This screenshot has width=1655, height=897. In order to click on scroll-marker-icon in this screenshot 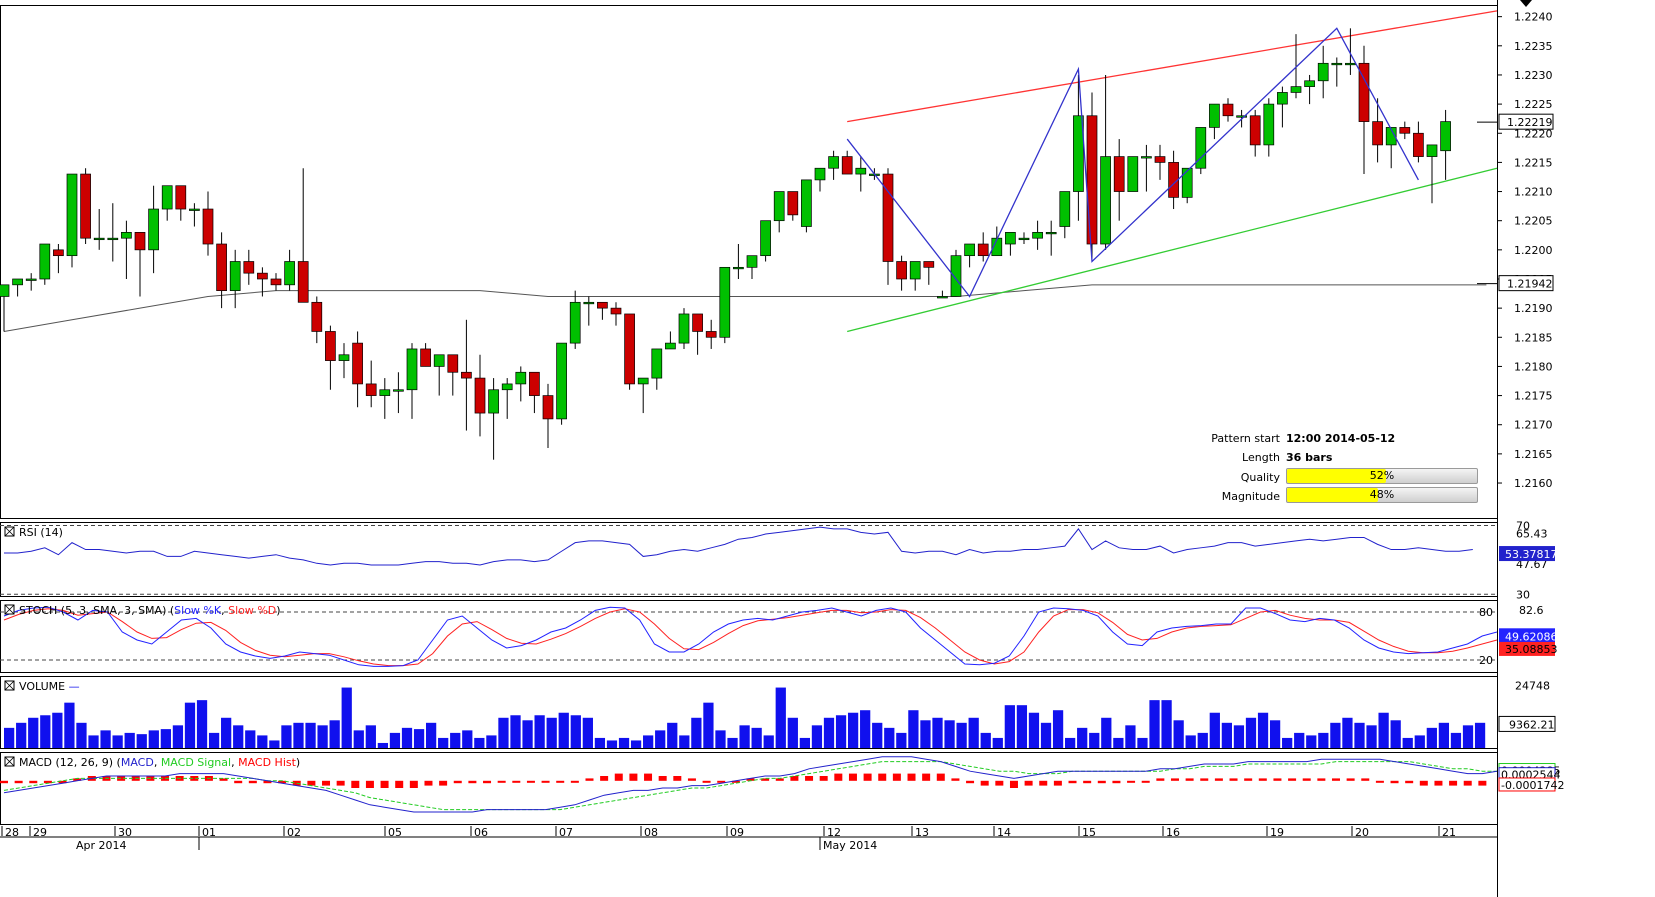, I will do `click(1526, 3)`.